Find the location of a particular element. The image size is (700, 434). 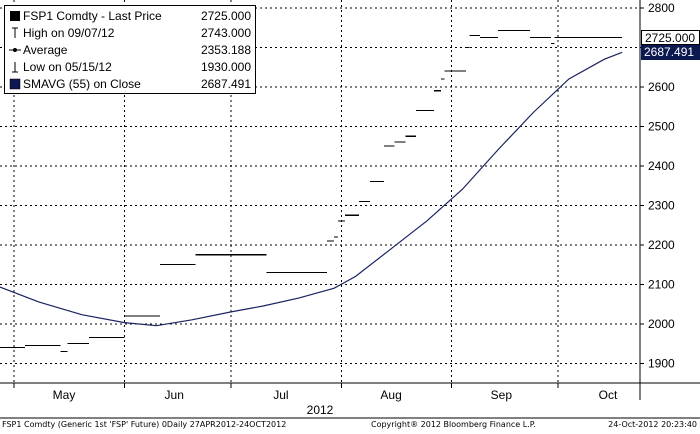

year-label: 2012 is located at coordinates (320, 410).